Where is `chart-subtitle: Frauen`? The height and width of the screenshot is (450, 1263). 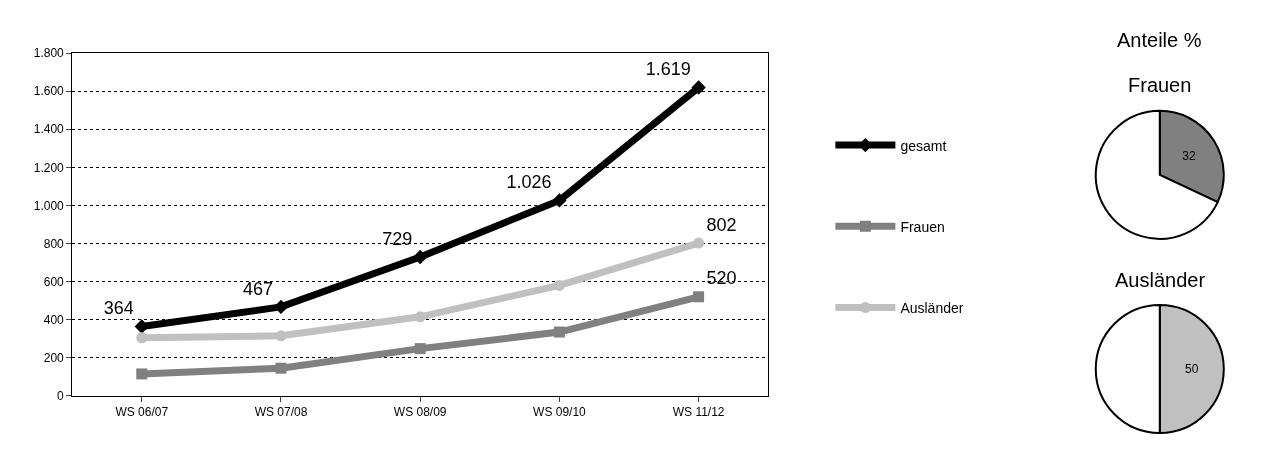 chart-subtitle: Frauen is located at coordinates (1160, 85).